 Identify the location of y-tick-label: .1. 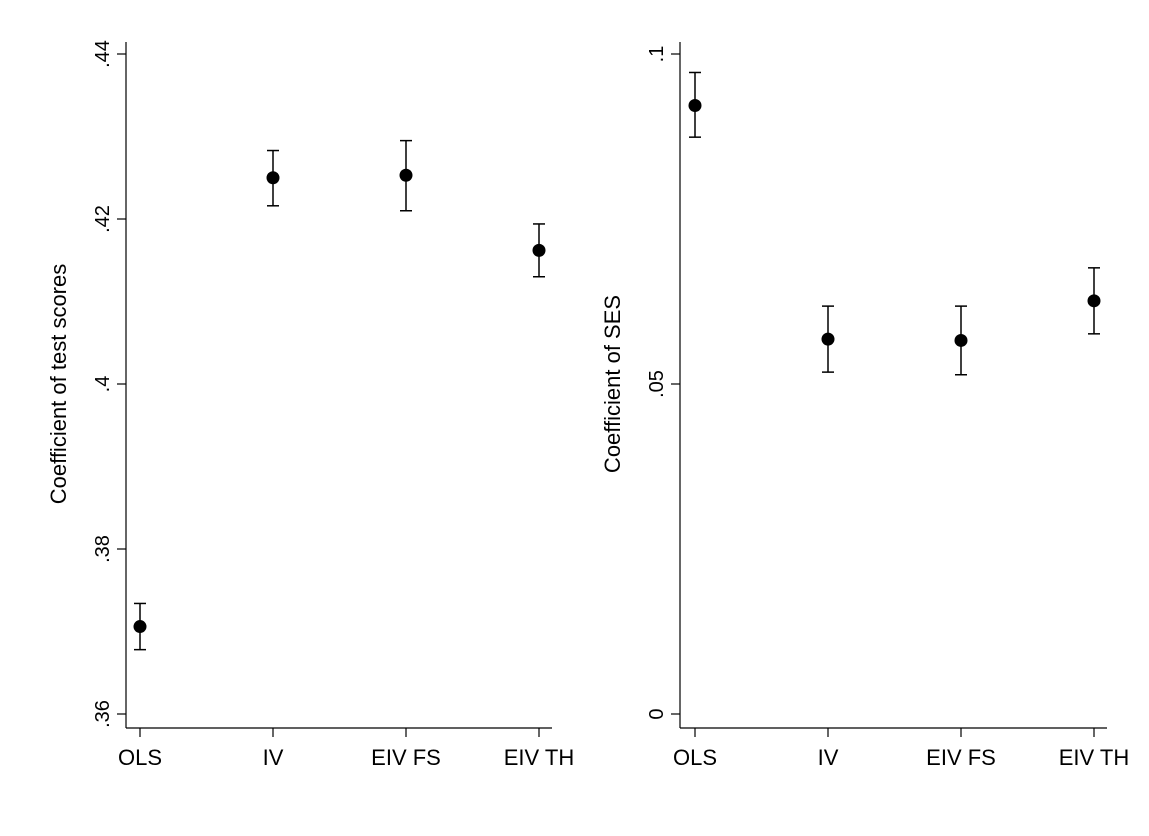
(657, 54).